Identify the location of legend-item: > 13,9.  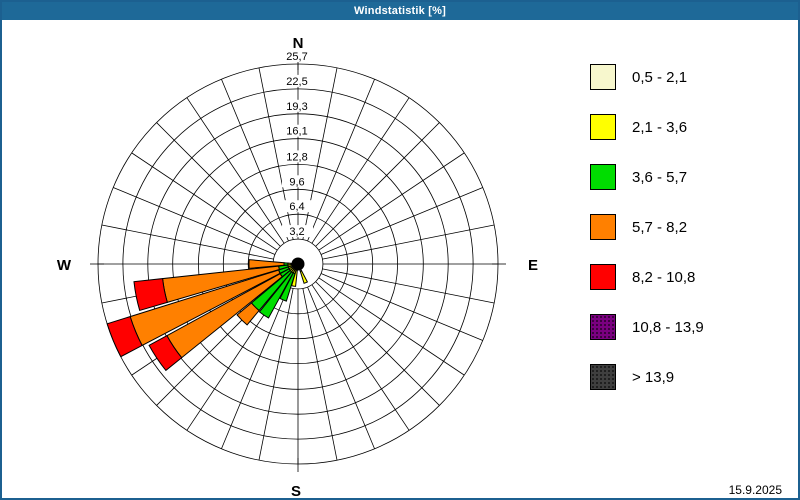
(690, 377).